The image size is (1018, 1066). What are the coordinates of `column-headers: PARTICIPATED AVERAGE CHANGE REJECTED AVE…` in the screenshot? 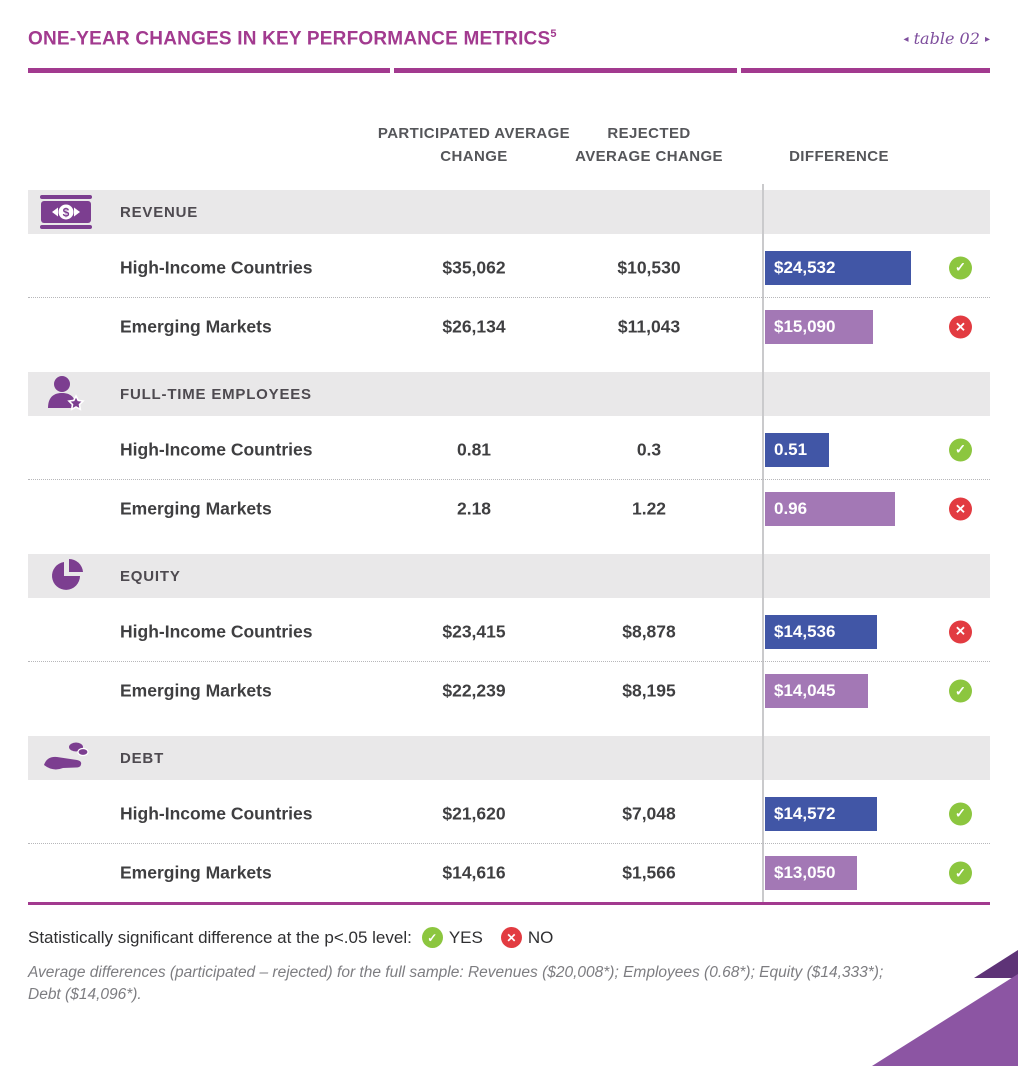 It's located at (509, 131).